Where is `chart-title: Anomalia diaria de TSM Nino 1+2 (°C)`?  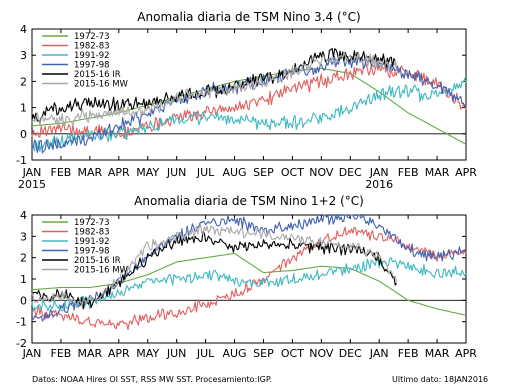 chart-title: Anomalia diaria de TSM Nino 1+2 (°C) is located at coordinates (249, 201).